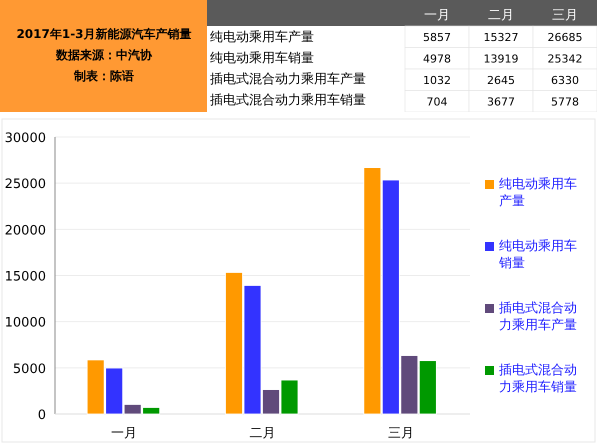  I want to click on data-label: 2645, so click(501, 80).